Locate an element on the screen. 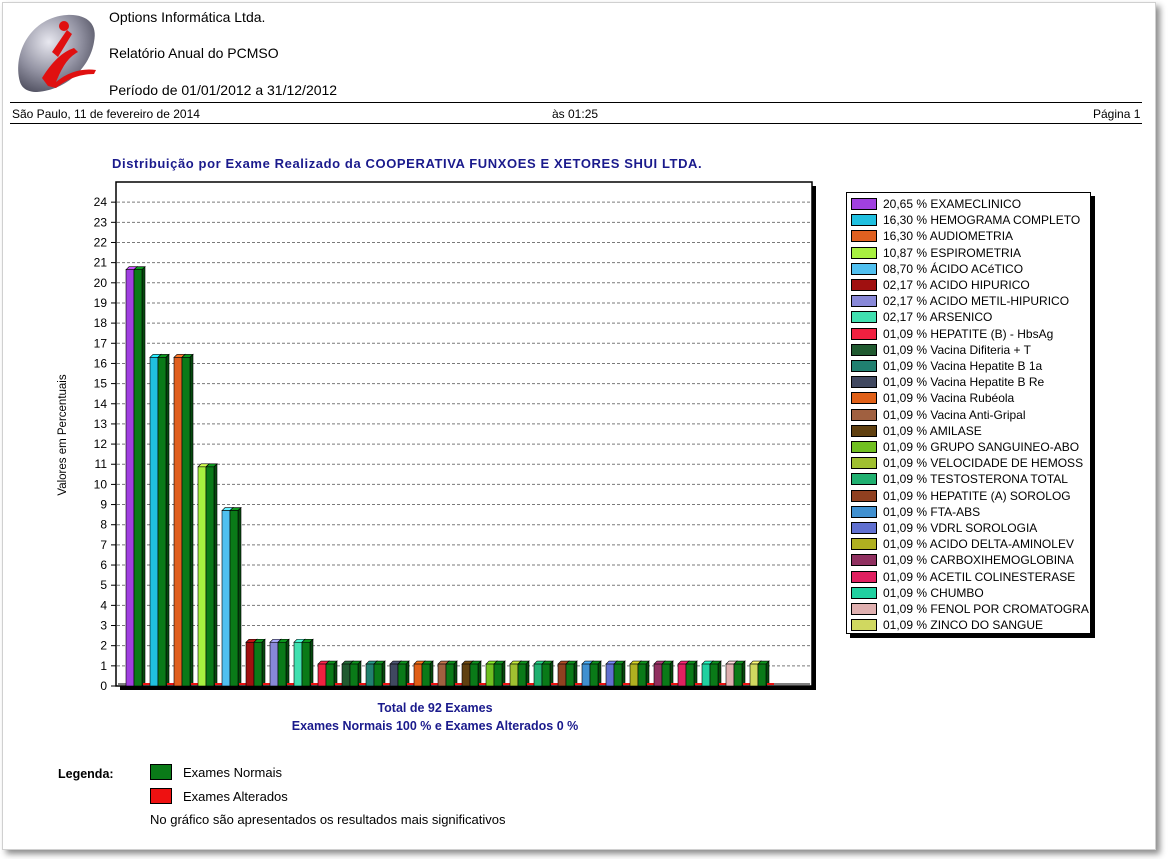 Image resolution: width=1168 pixels, height=859 pixels. legend-item-label: 01,09 % Vacina Rubéola is located at coordinates (949, 398).